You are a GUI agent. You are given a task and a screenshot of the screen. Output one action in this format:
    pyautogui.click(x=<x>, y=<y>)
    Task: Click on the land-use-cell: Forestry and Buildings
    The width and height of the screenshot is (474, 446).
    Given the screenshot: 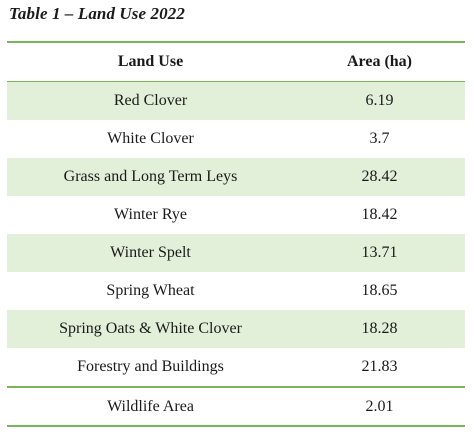 What is the action you would take?
    pyautogui.click(x=150, y=366)
    